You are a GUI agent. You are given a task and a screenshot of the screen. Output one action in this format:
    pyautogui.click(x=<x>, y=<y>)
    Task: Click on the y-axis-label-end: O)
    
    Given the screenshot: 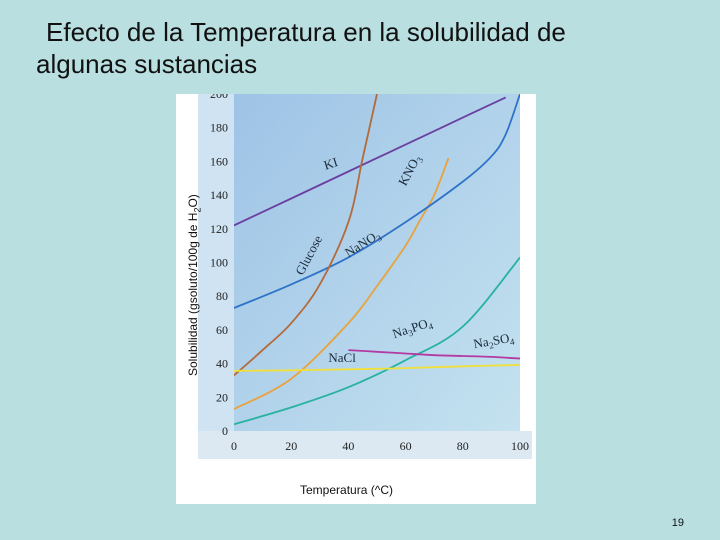 What is the action you would take?
    pyautogui.click(x=193, y=201)
    